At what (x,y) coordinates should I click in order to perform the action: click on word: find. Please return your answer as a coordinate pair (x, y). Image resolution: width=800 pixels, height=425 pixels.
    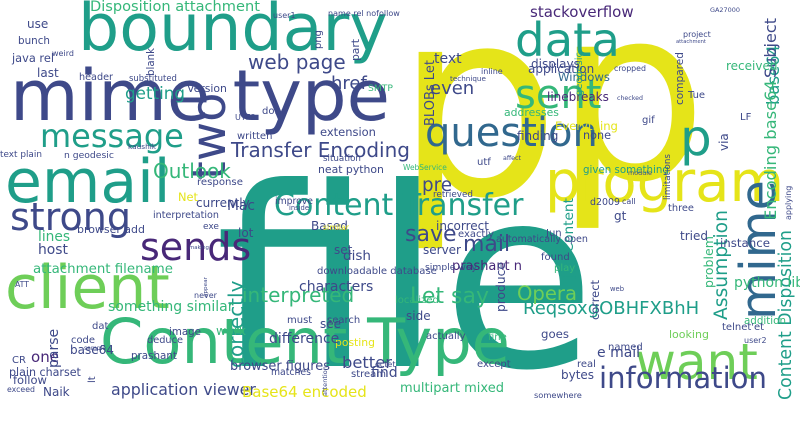
    Looking at the image, I should click on (384, 373).